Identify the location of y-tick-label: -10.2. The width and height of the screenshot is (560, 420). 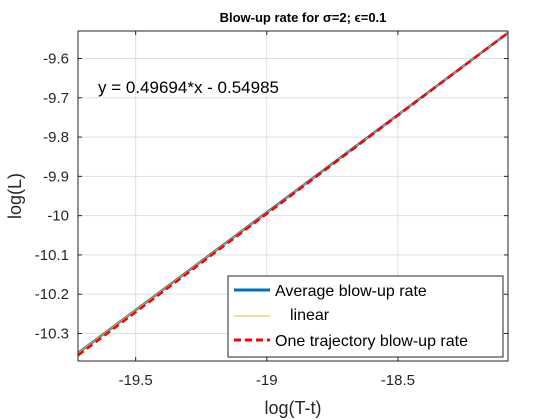
(52, 294).